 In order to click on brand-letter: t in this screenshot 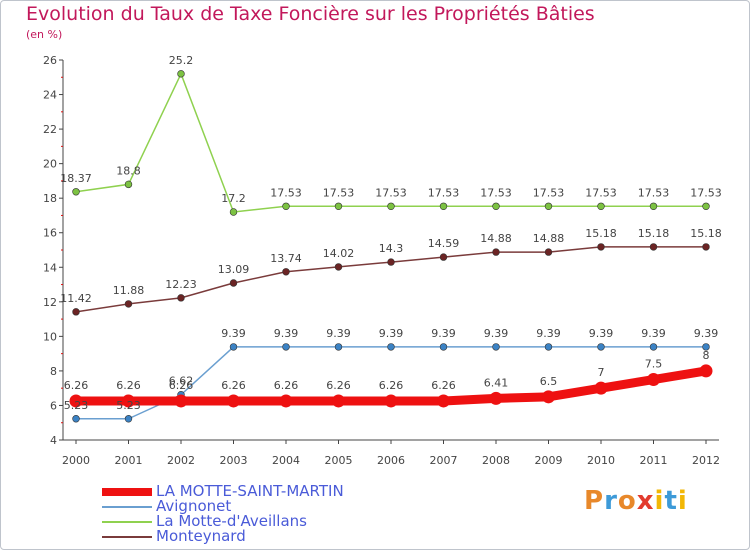, I will do `click(671, 501)`.